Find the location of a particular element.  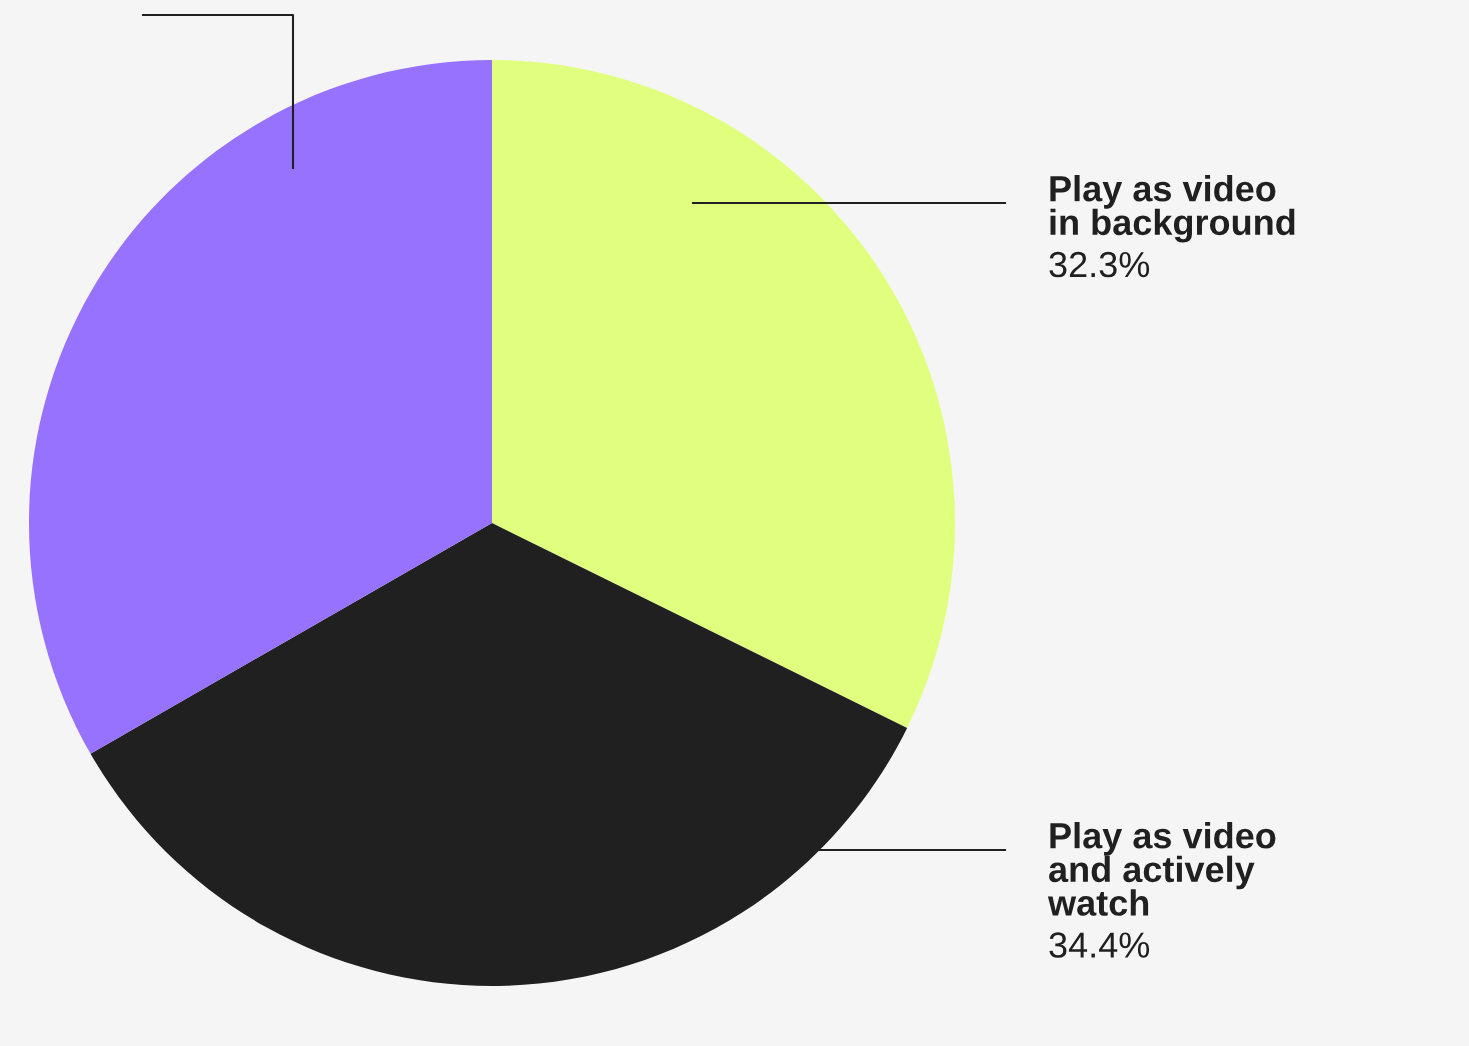

slice-label: Play as video and actively watch is located at coordinates (1161, 869).